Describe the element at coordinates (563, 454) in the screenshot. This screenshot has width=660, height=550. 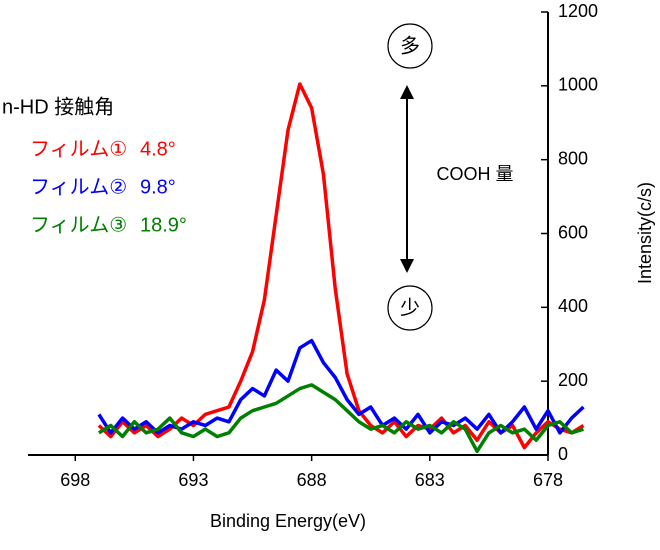
I see `y-tick-label: 0` at that location.